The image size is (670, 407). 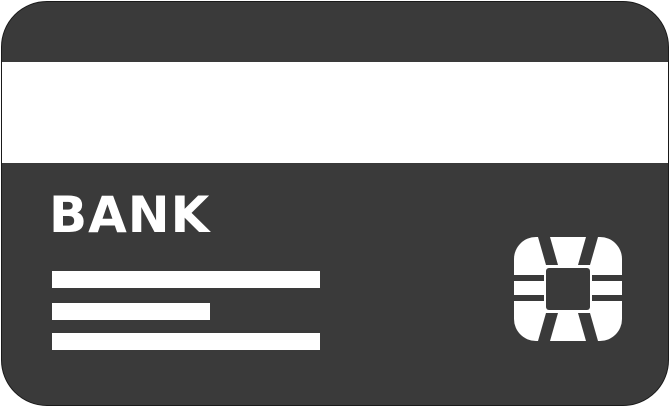 I want to click on chip-graphic, so click(x=568, y=289).